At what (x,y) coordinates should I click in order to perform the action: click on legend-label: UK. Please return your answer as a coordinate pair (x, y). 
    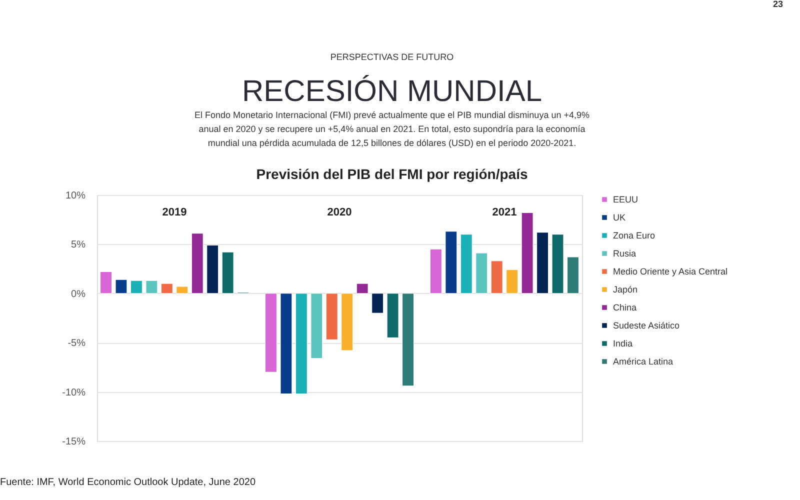
    Looking at the image, I should click on (619, 217).